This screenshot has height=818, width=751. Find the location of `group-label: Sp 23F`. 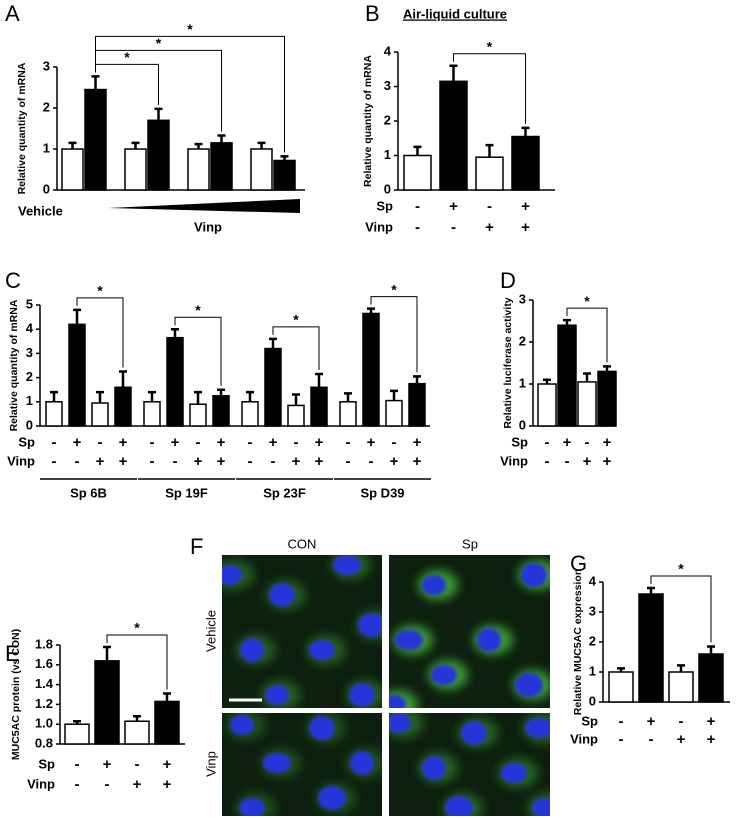

group-label: Sp 23F is located at coordinates (284, 492).